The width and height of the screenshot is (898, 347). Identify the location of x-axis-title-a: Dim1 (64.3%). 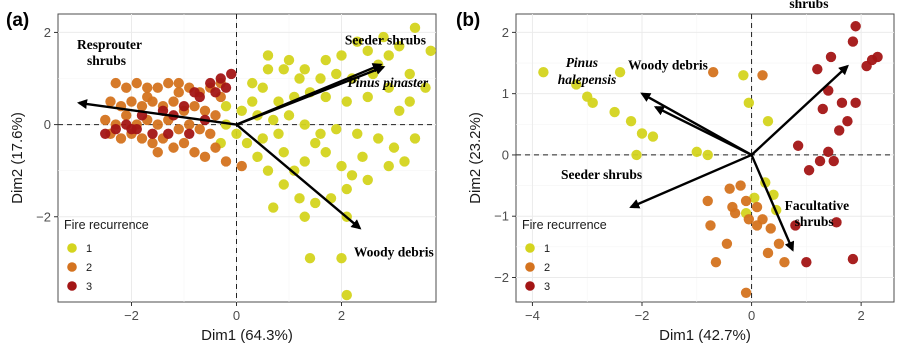
(247, 335).